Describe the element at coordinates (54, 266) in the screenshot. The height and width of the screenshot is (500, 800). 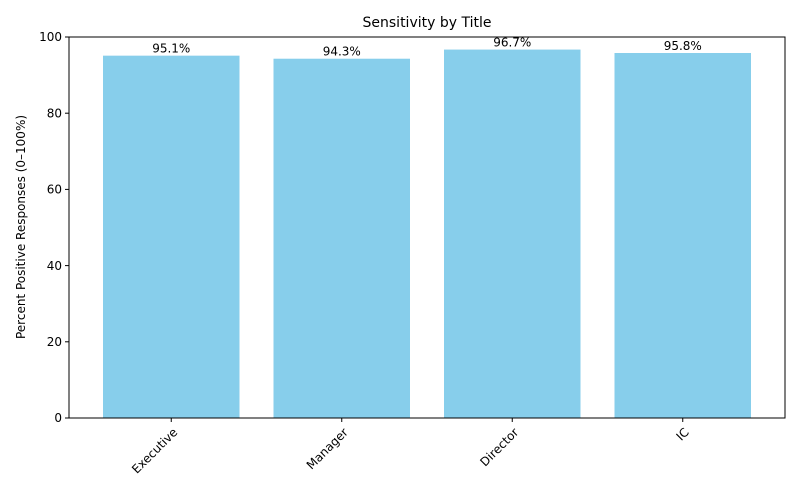
I see `y-tick-label-40: 40` at that location.